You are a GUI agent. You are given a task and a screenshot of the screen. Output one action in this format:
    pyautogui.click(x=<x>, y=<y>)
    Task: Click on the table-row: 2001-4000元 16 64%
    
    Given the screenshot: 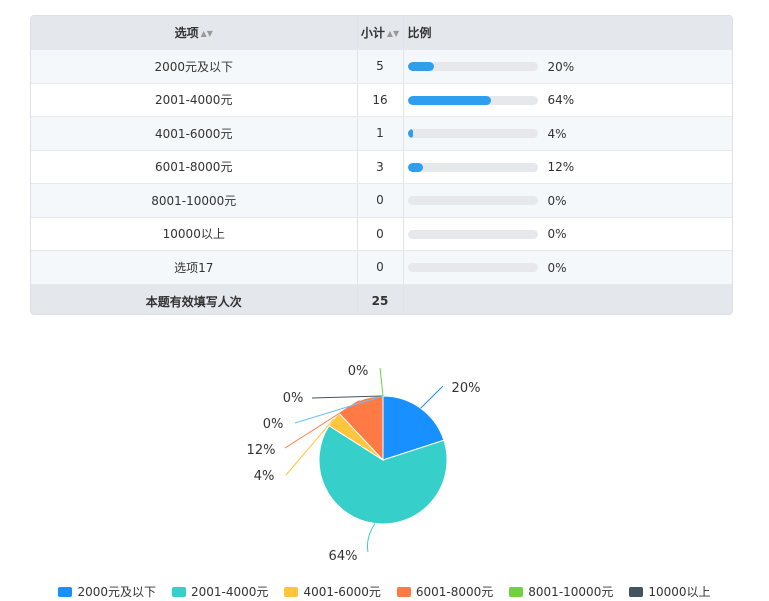 What is the action you would take?
    pyautogui.click(x=381, y=100)
    